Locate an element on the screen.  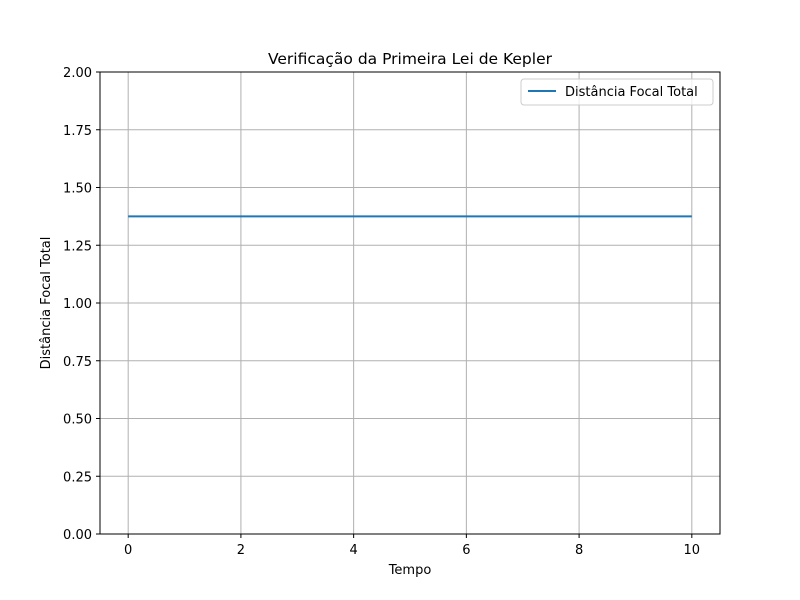
x-axis-label: Tempo is located at coordinates (410, 570).